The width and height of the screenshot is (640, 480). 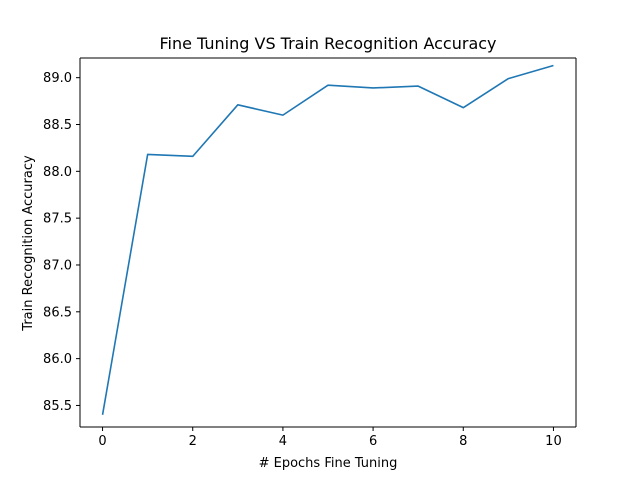 I want to click on y-tick-label: 86.5, so click(x=57, y=312).